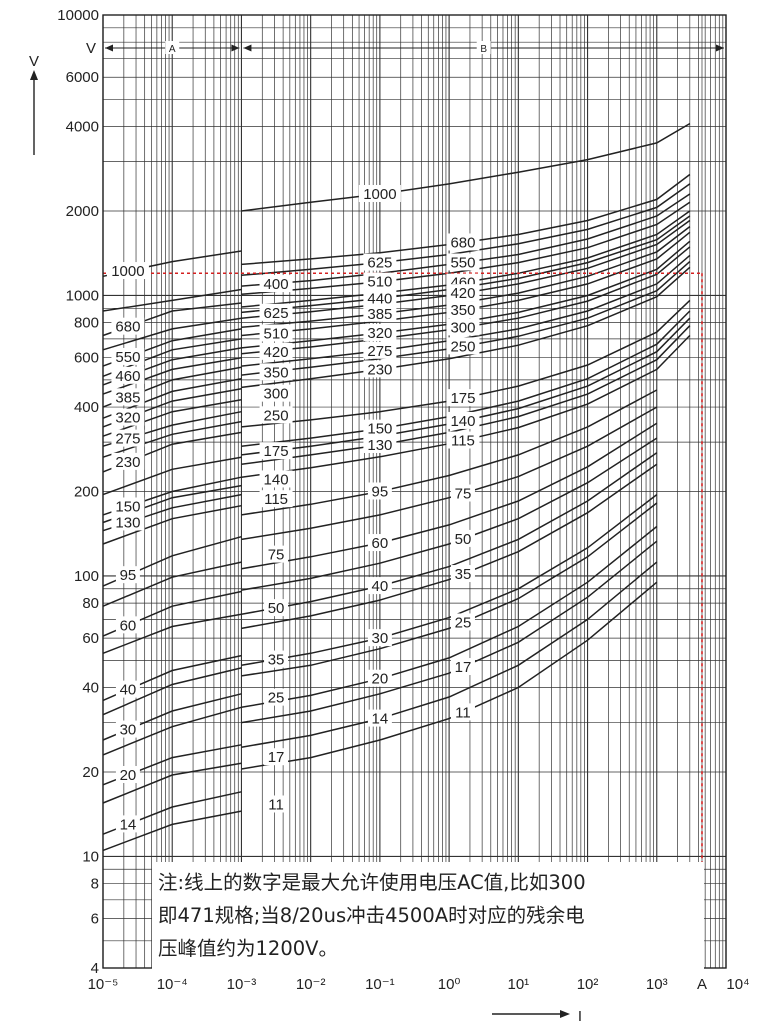 The height and width of the screenshot is (1025, 766). What do you see at coordinates (172, 49) in the screenshot?
I see `region-A-label: A` at bounding box center [172, 49].